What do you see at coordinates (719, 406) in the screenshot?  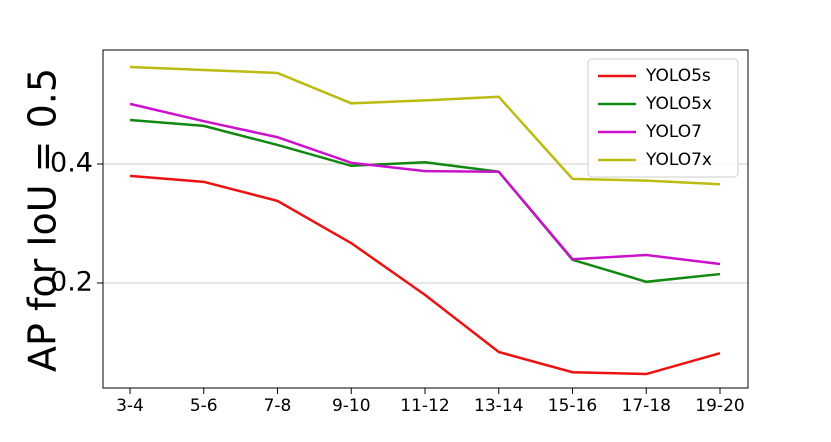 I see `x-tick-label: 19-20` at bounding box center [719, 406].